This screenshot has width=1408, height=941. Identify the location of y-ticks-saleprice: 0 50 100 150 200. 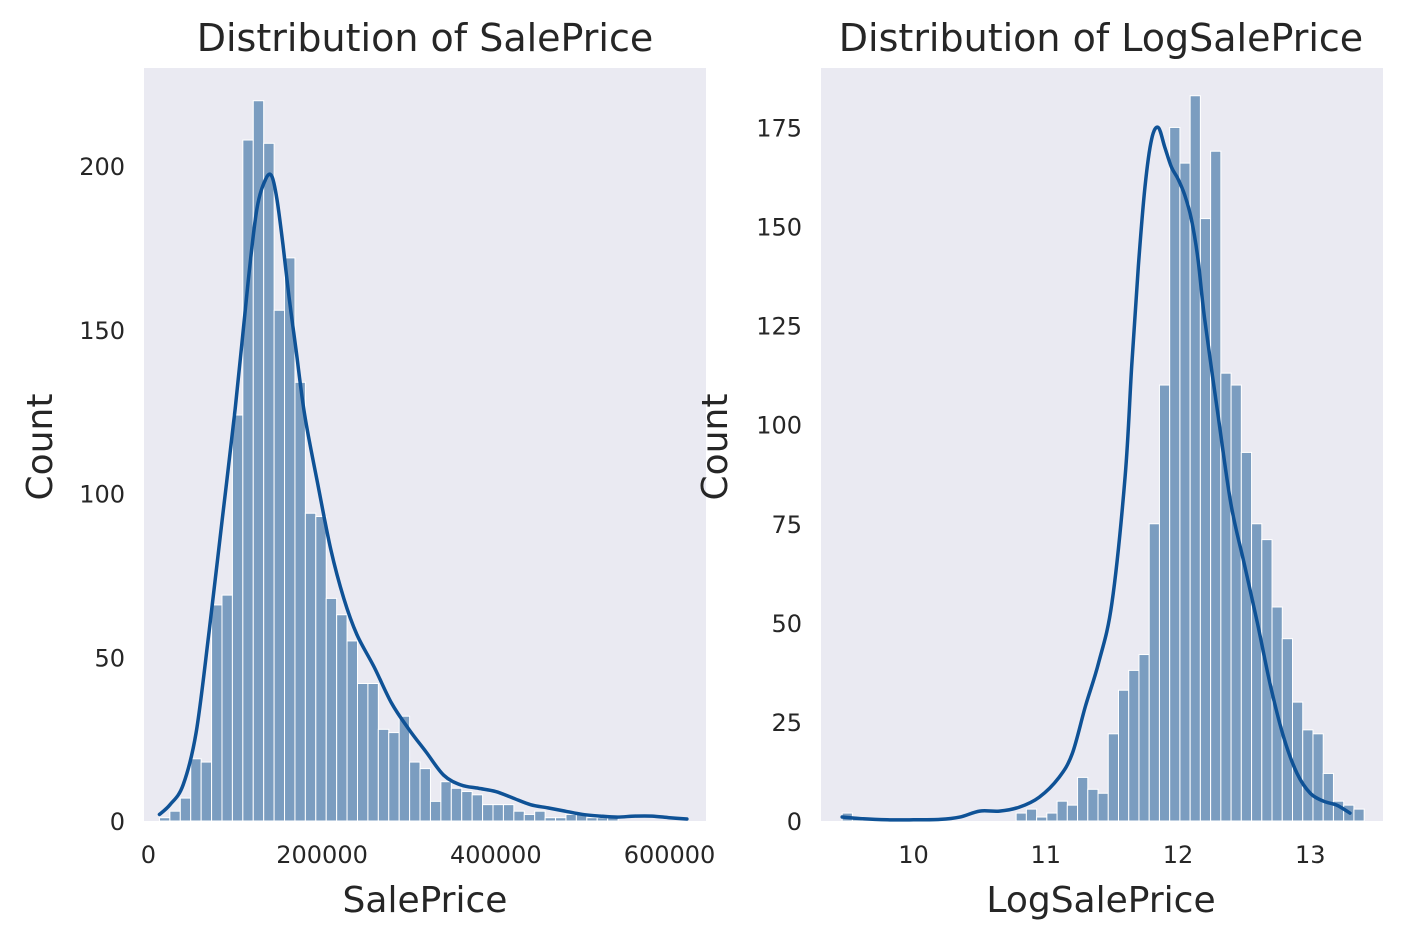
(102, 494).